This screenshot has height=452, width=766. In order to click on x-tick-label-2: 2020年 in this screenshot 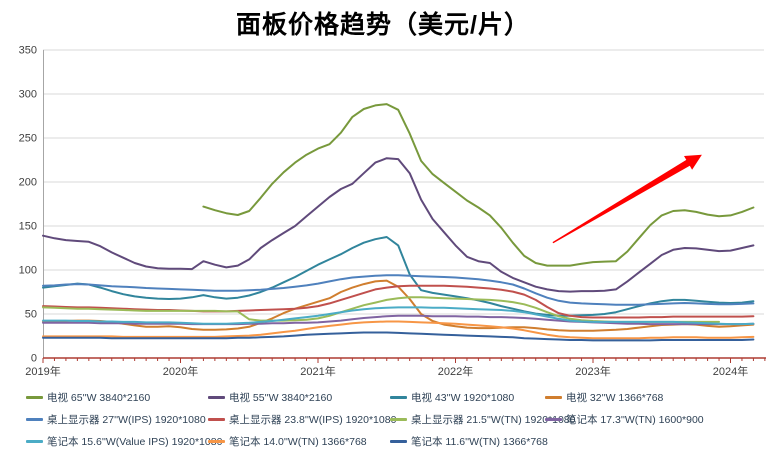, I will do `click(180, 371)`.